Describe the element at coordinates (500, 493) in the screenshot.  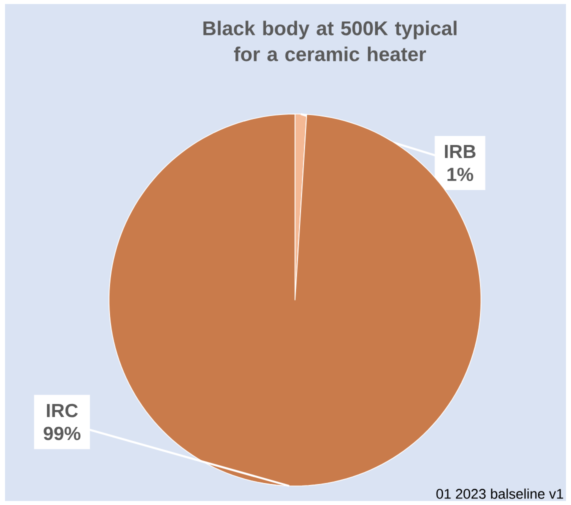
I see `text: 01 2023 balseline v1` at that location.